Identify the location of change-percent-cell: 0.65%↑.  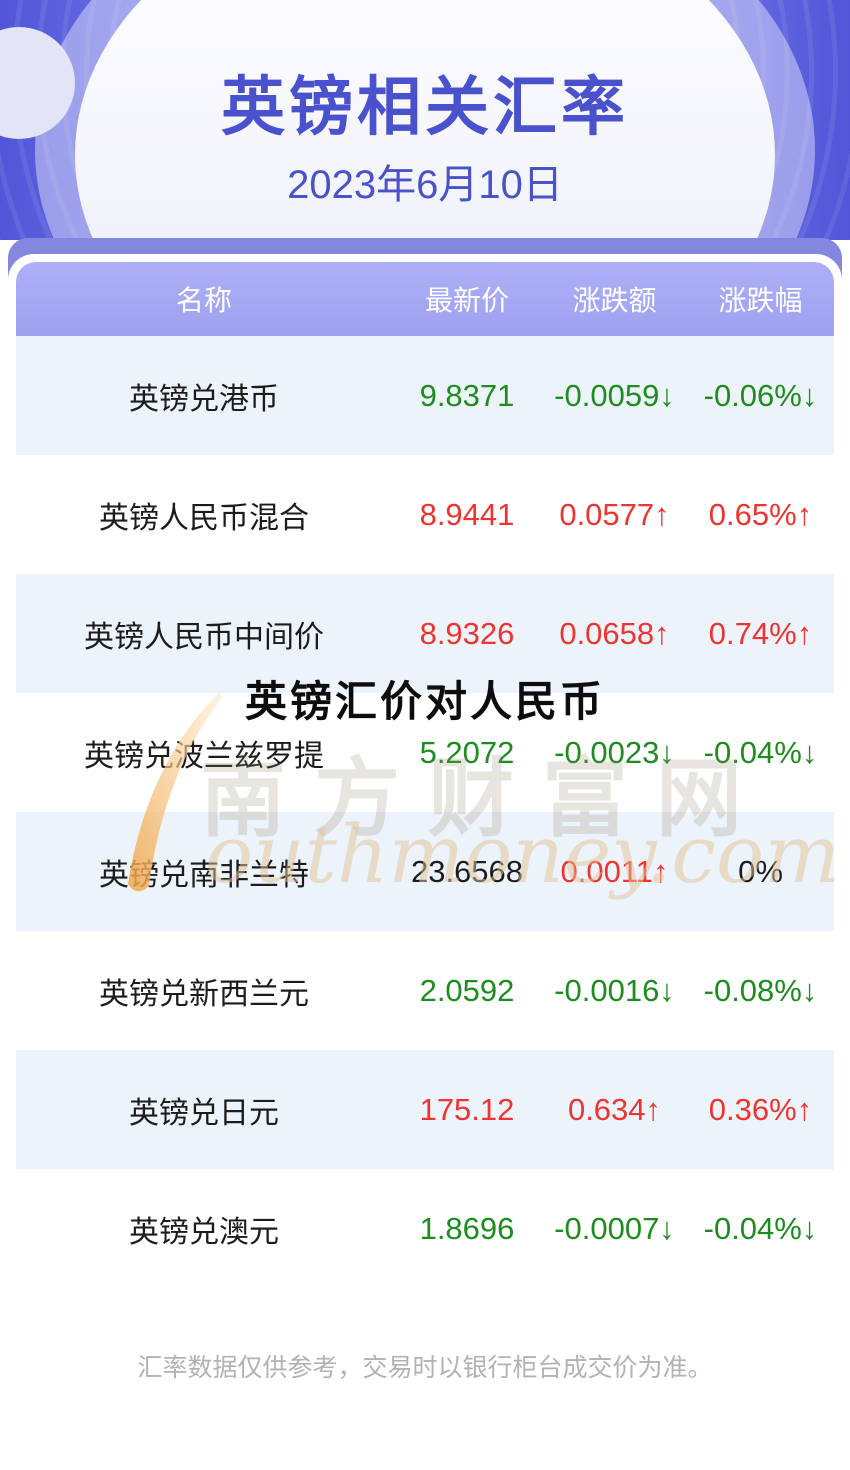
(760, 514).